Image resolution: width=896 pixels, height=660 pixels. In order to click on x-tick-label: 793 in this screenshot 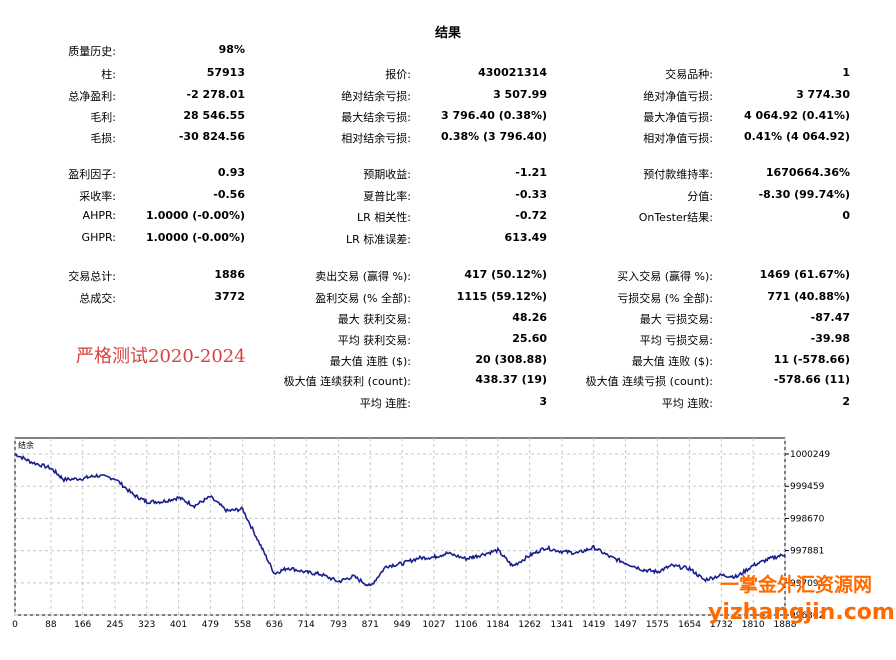, I will do `click(338, 625)`.